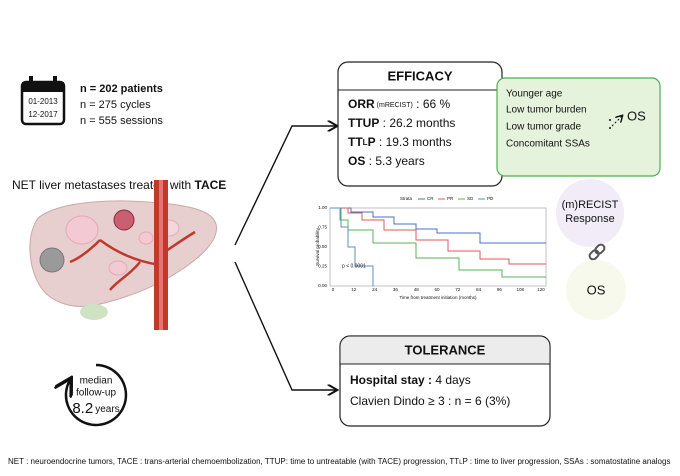 Image resolution: width=680 pixels, height=476 pixels. Describe the element at coordinates (450, 198) in the screenshot. I see `km-legend-label: PR` at that location.